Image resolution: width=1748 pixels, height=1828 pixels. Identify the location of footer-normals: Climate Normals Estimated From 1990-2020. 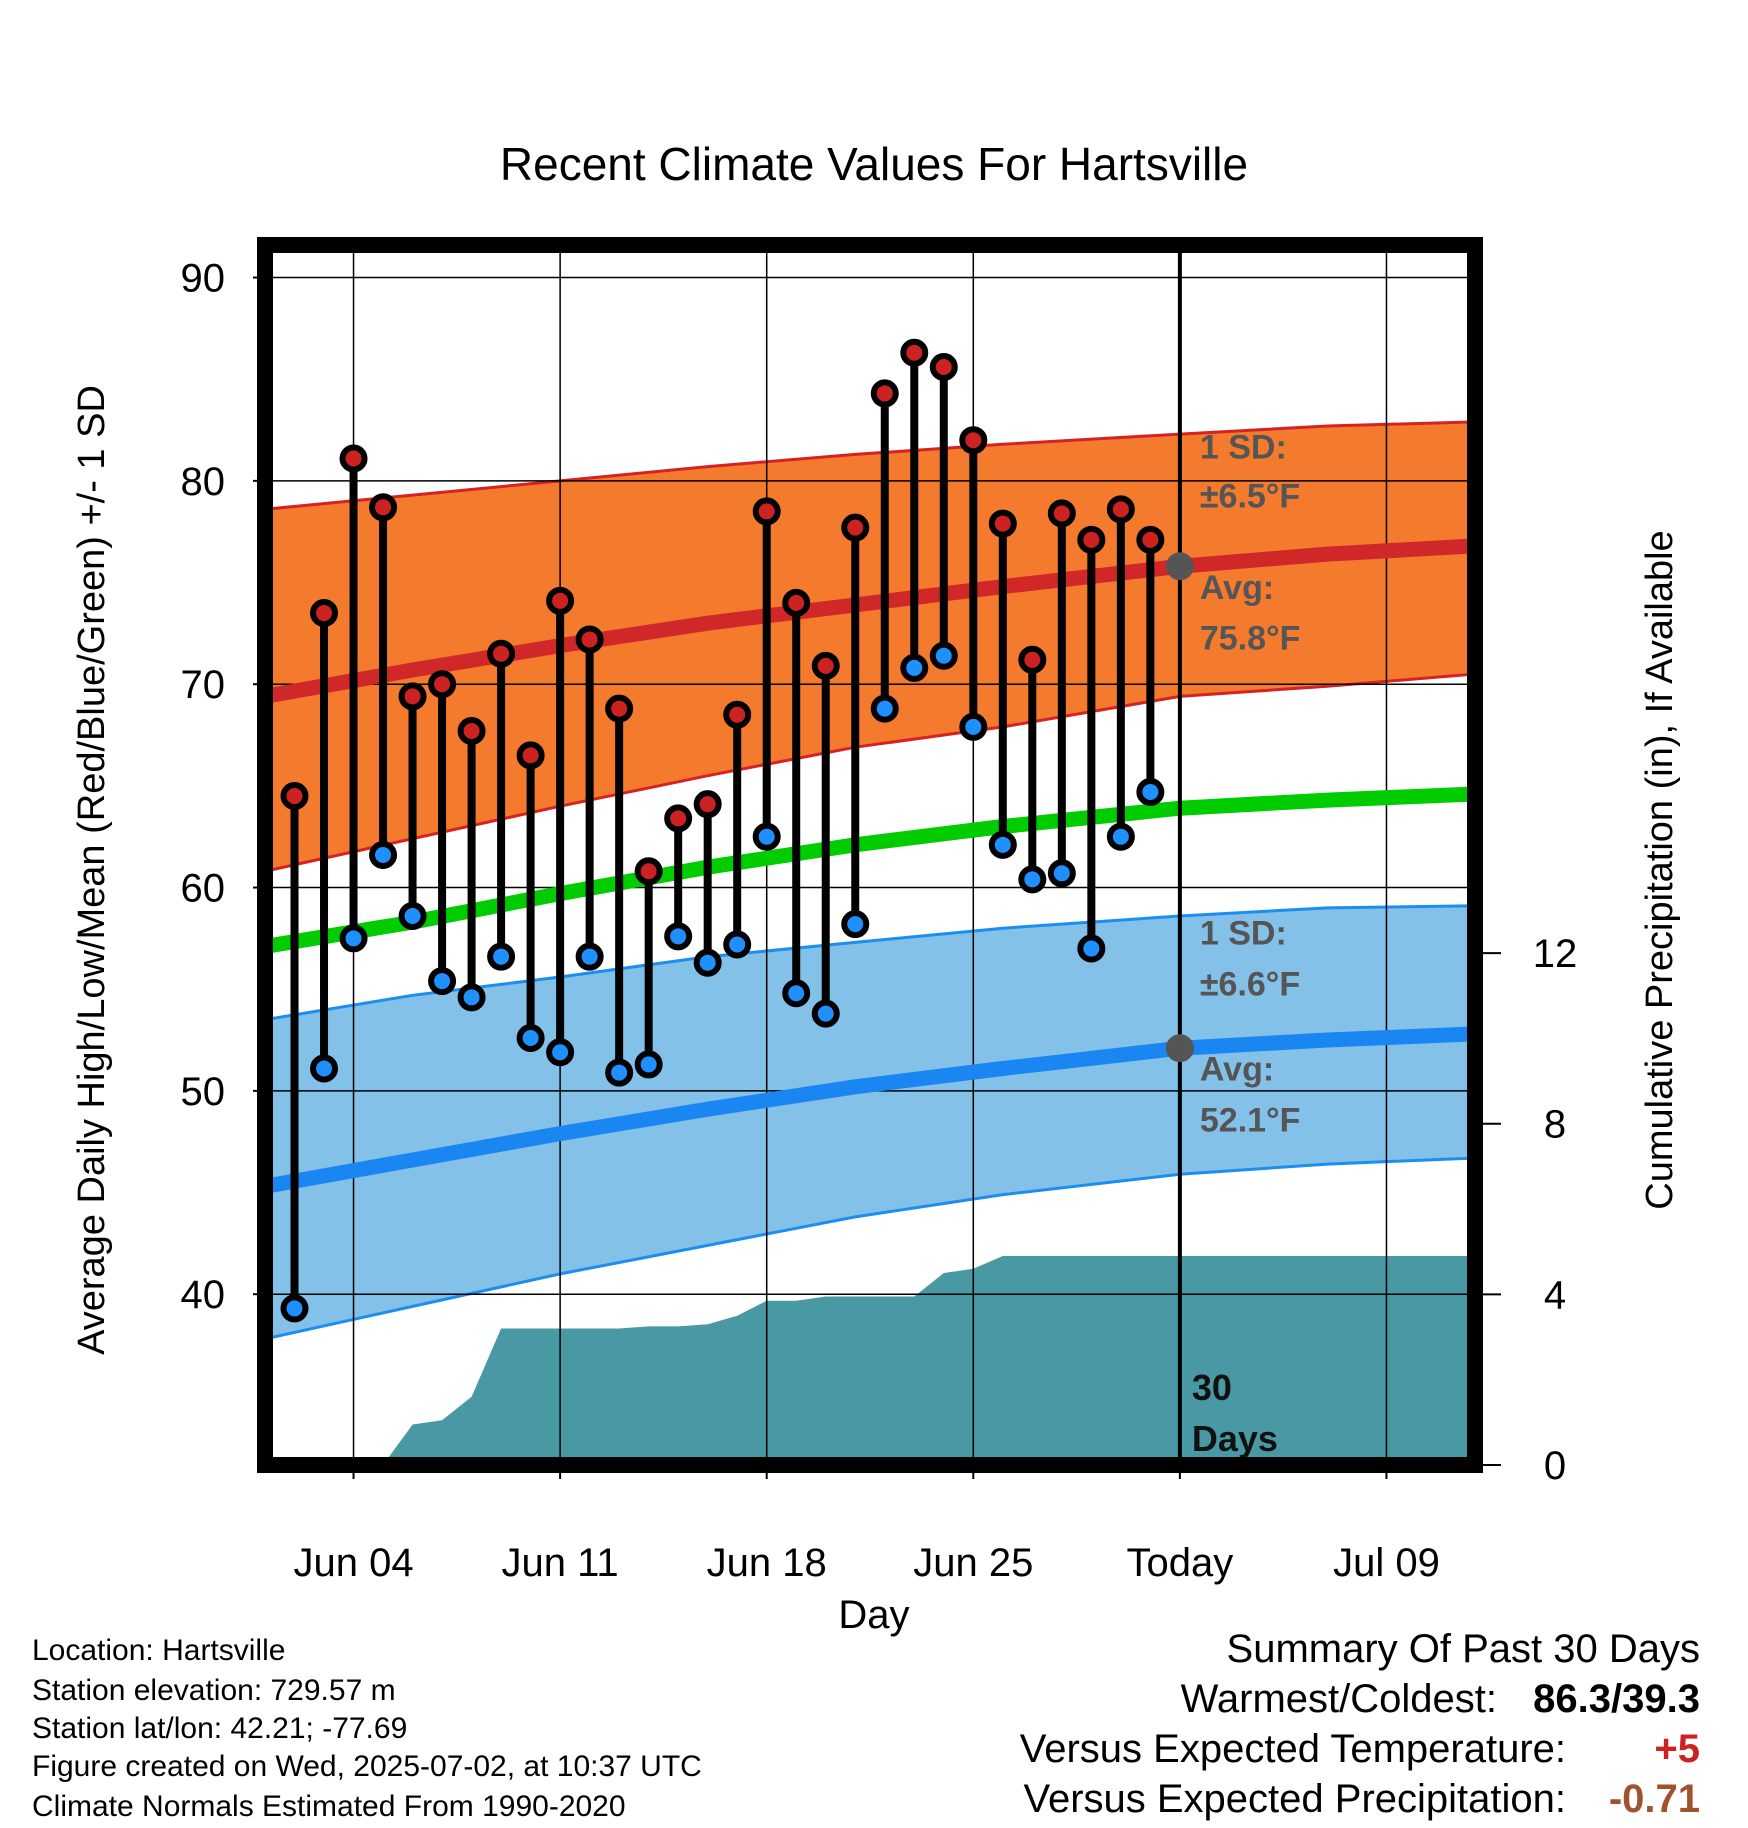
(329, 1806).